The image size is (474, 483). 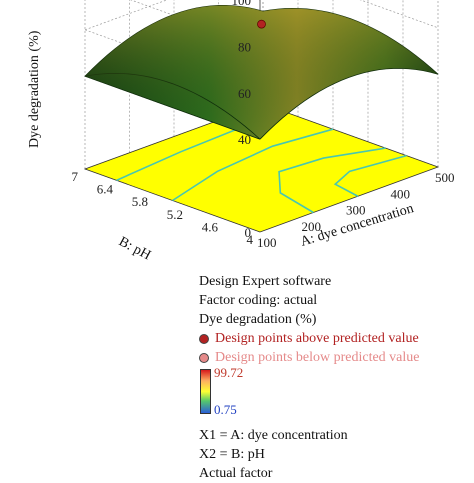 I want to click on legend-above: Design points above predicted value, so click(x=336, y=338).